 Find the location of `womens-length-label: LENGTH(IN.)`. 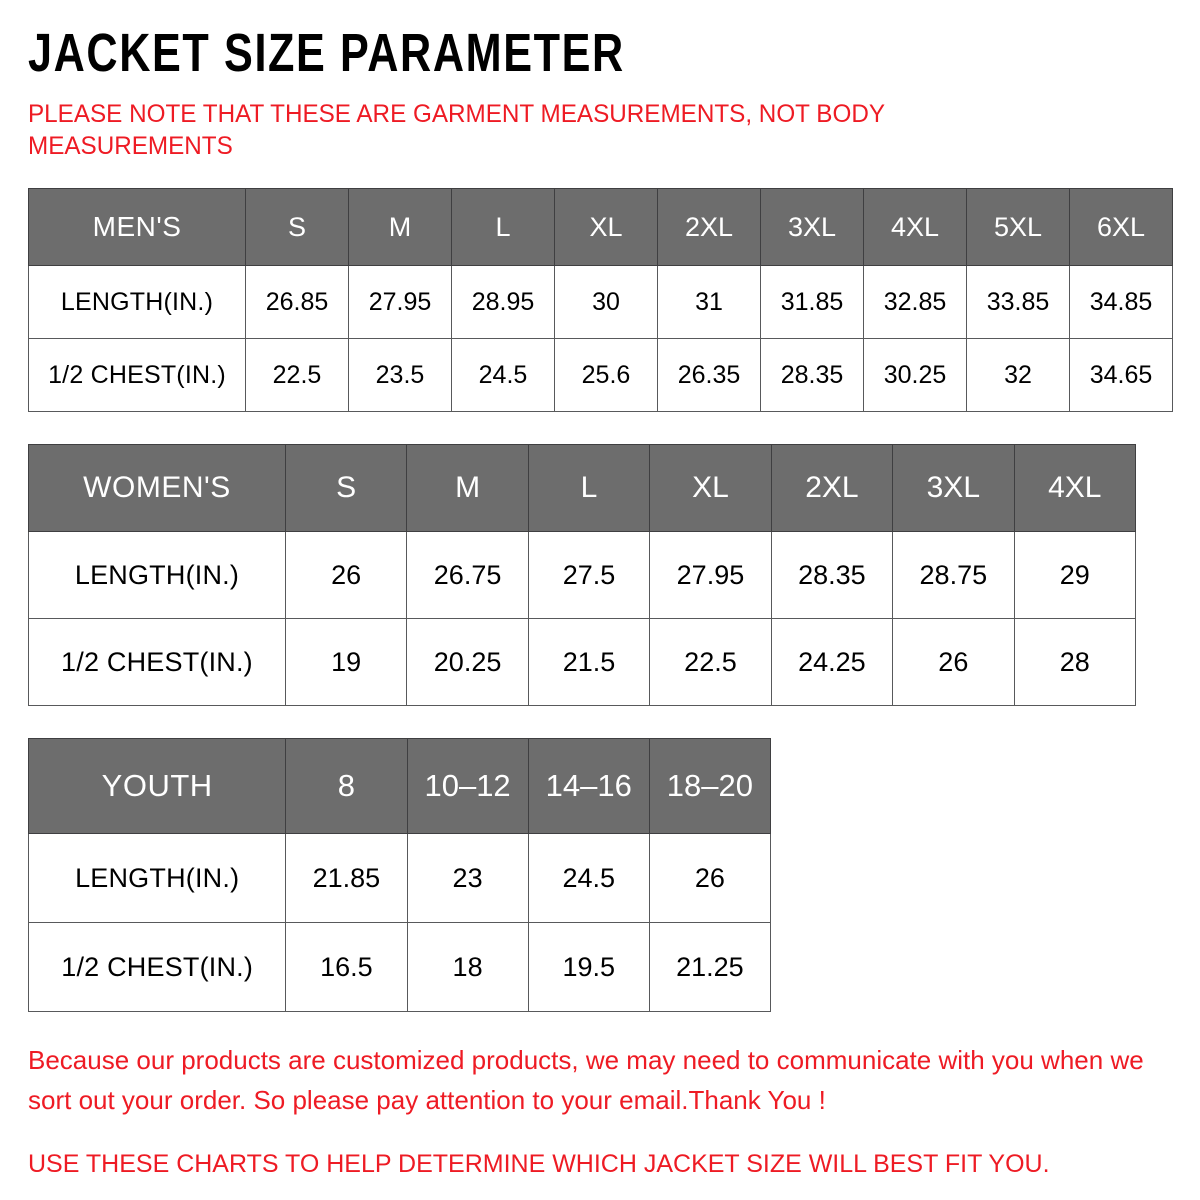

womens-length-label: LENGTH(IN.) is located at coordinates (157, 575).